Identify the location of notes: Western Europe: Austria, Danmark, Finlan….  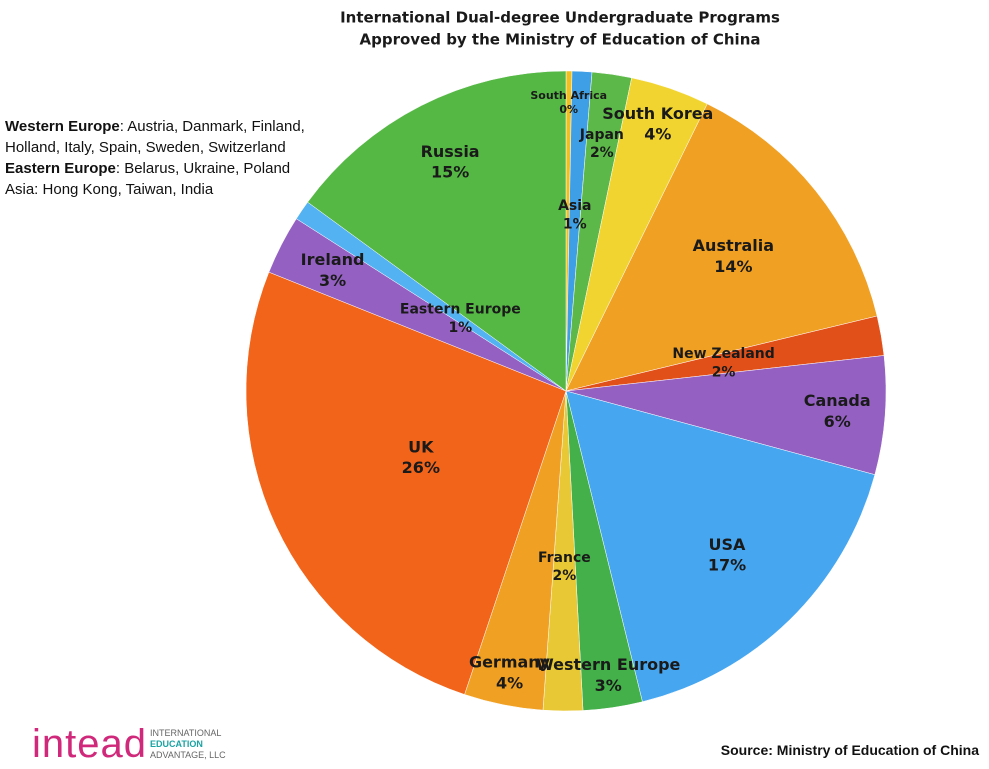
(177, 158).